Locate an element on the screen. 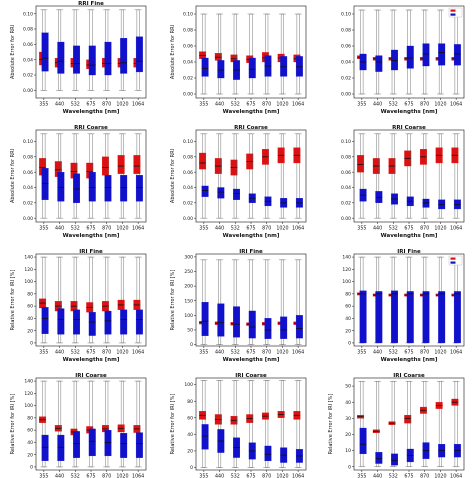 This screenshot has height=478, width=474. box-red is located at coordinates (361, 164).